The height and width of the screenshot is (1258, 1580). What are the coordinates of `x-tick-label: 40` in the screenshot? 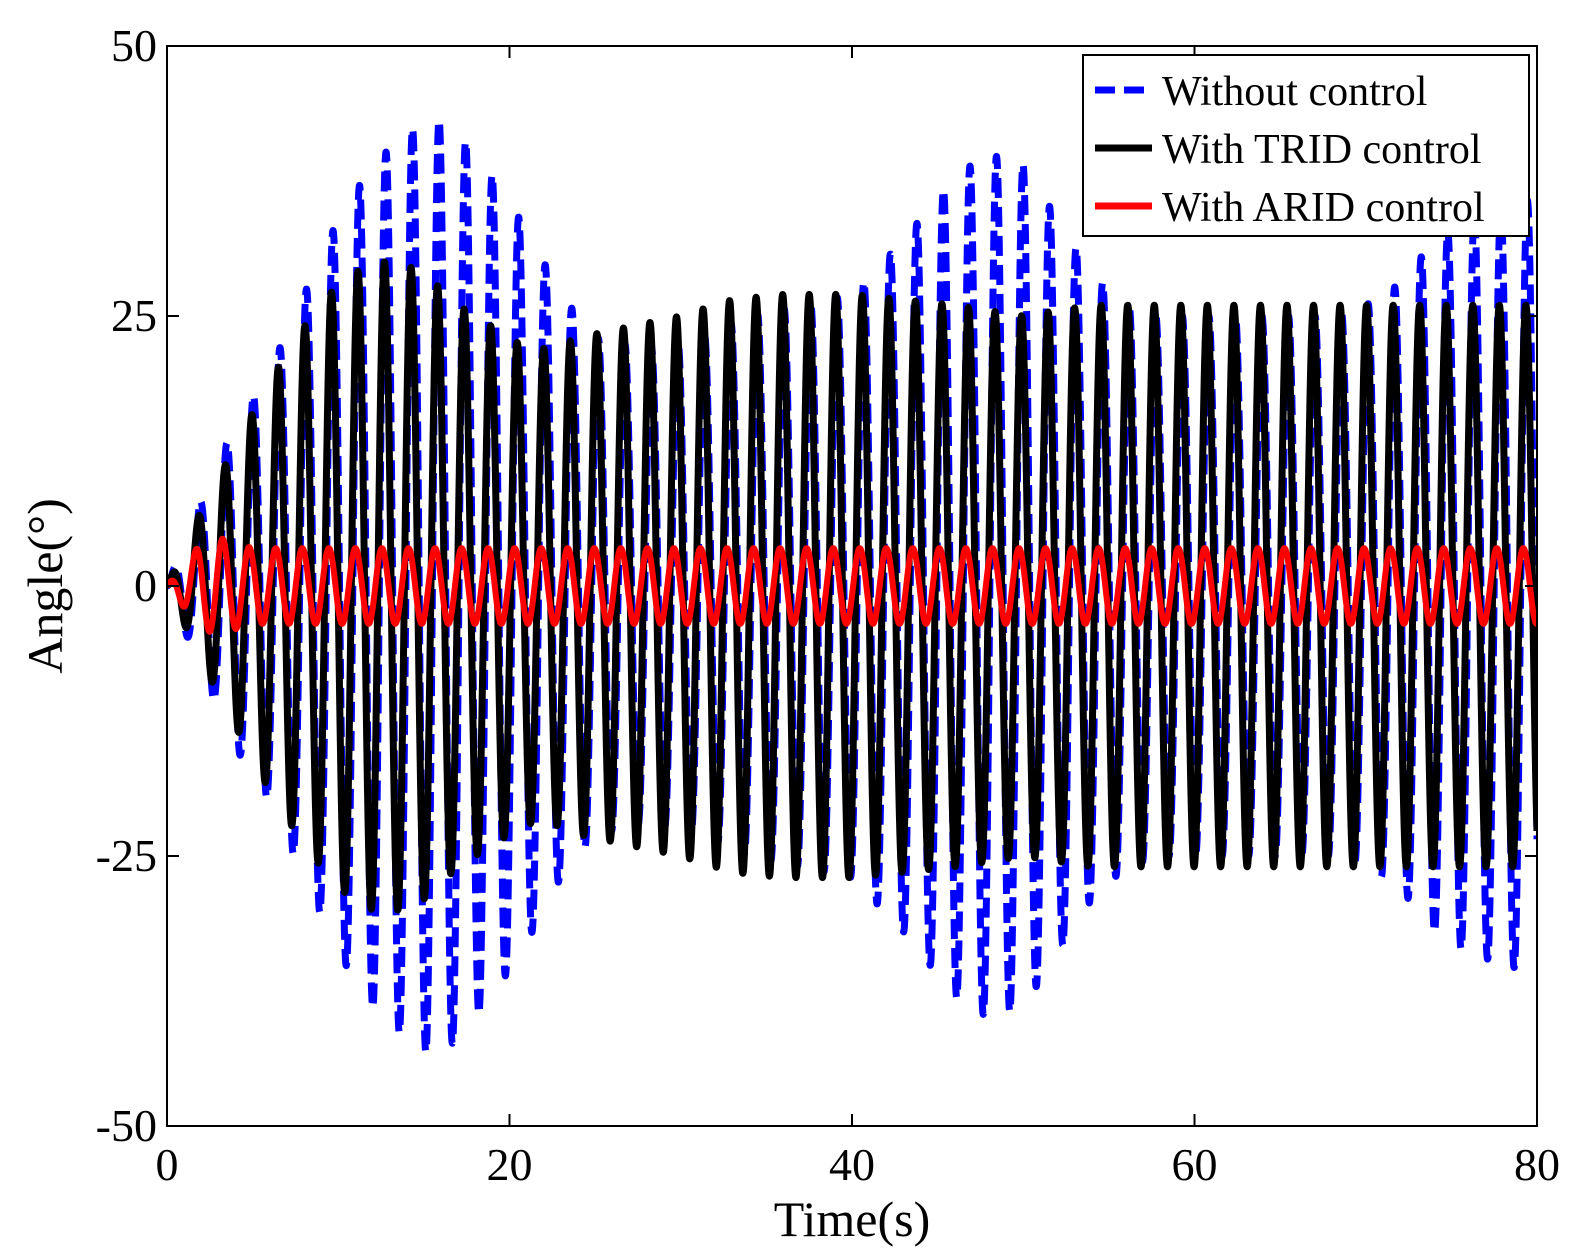 It's located at (852, 1164).